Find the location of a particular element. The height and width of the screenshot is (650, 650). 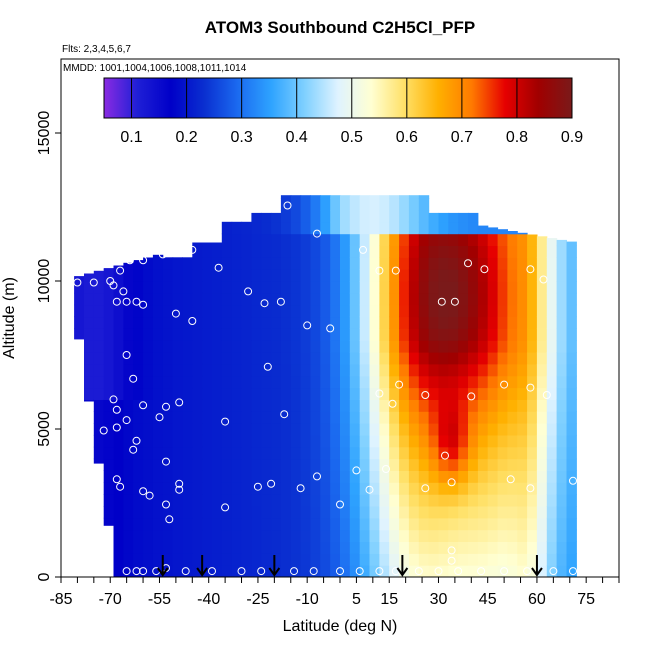

y-tick-label: 0 is located at coordinates (44, 576).